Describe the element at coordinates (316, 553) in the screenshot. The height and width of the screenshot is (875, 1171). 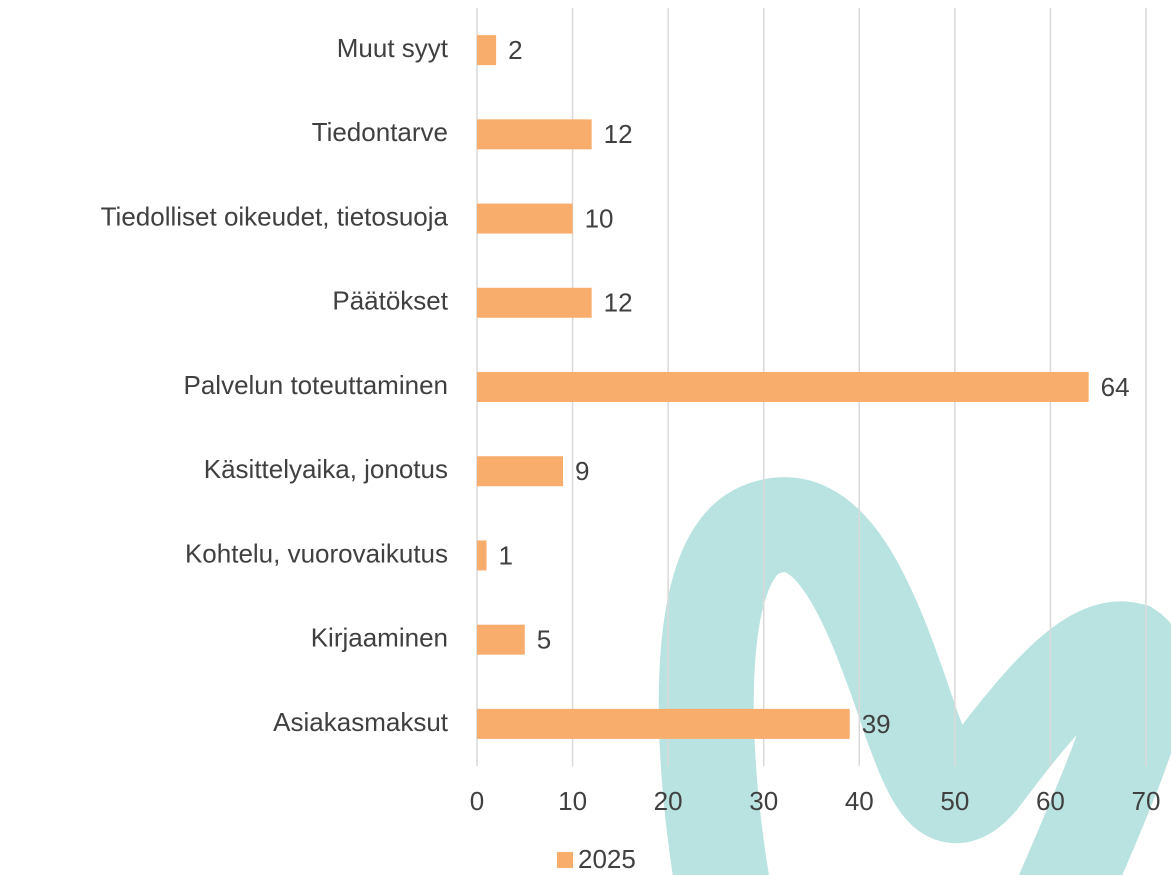
I see `y-tick-label: Kohtelu, vuorovaikutus` at that location.